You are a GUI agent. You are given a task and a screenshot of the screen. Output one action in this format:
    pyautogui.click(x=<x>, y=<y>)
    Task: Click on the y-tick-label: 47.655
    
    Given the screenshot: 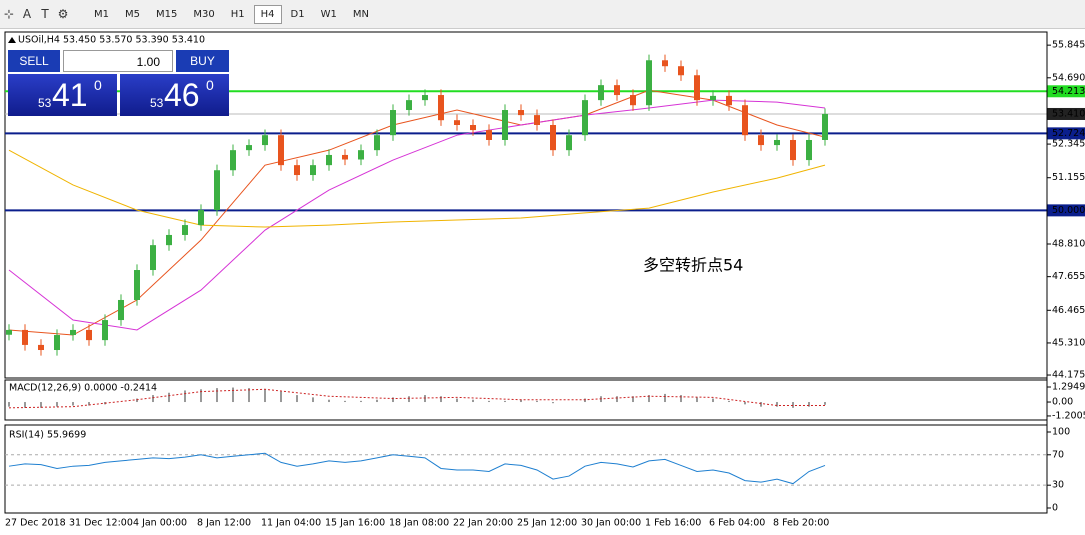 What is the action you would take?
    pyautogui.click(x=1068, y=276)
    